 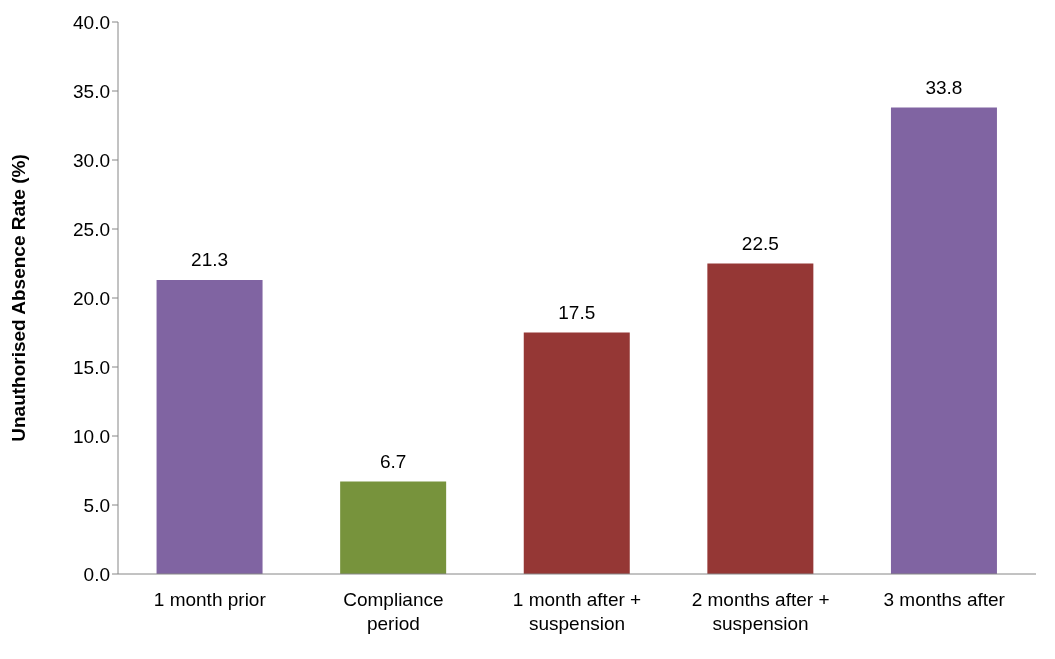 What do you see at coordinates (944, 599) in the screenshot?
I see `x-tick-label: 3 months after` at bounding box center [944, 599].